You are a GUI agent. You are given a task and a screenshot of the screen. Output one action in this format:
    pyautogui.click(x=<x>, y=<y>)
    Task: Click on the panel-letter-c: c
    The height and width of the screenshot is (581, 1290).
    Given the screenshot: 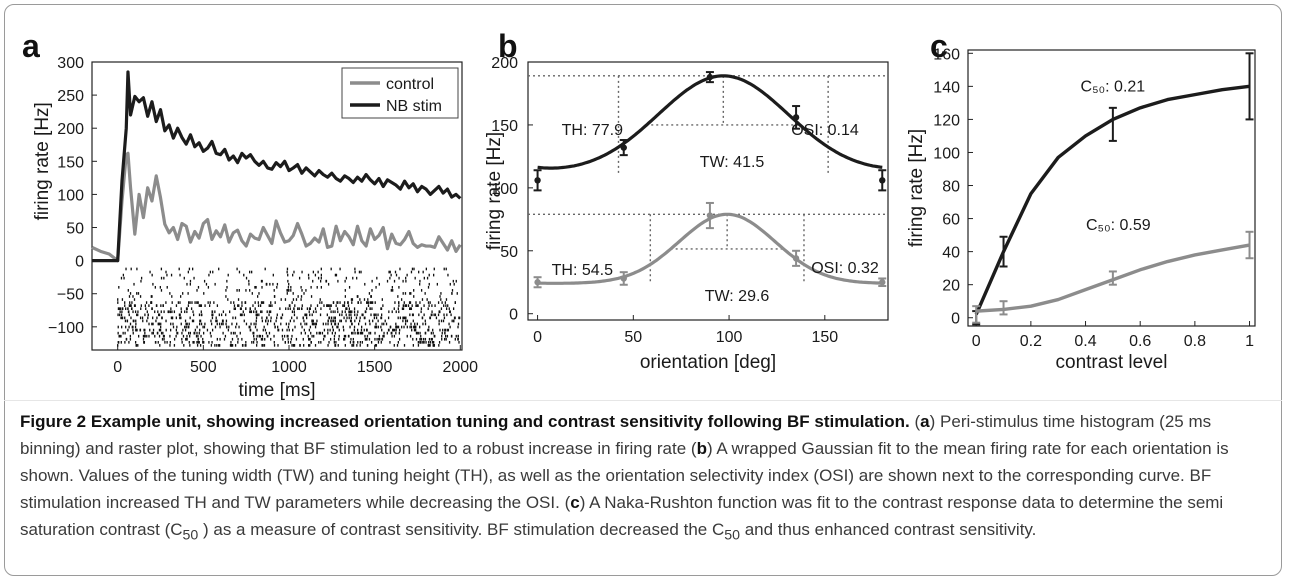 What is the action you would take?
    pyautogui.click(x=939, y=46)
    